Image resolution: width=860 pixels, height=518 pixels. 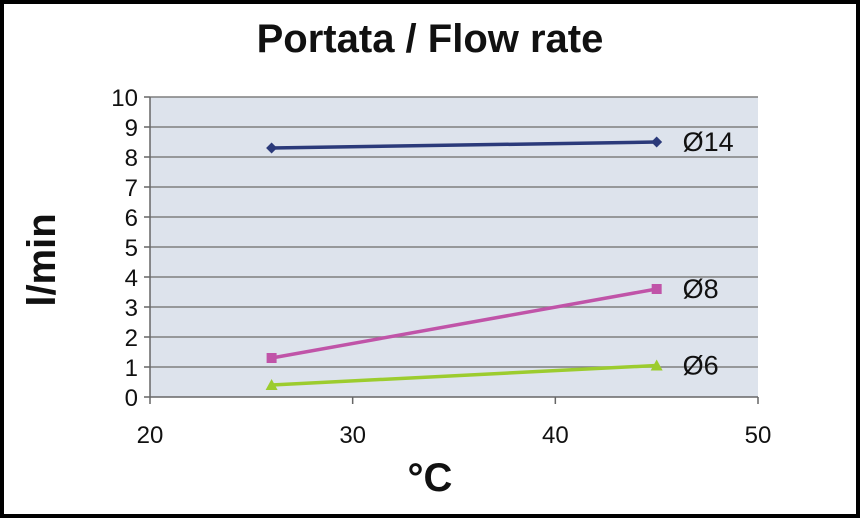 I want to click on y-tick-label: 7, so click(x=131, y=188).